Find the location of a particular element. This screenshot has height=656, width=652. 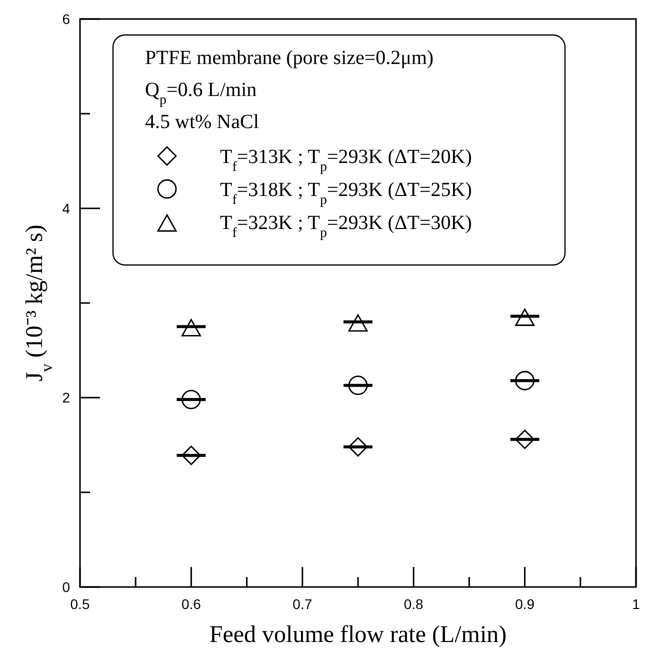

annotation: PTFE membrane (pore size=0.2μm) is located at coordinates (289, 58).